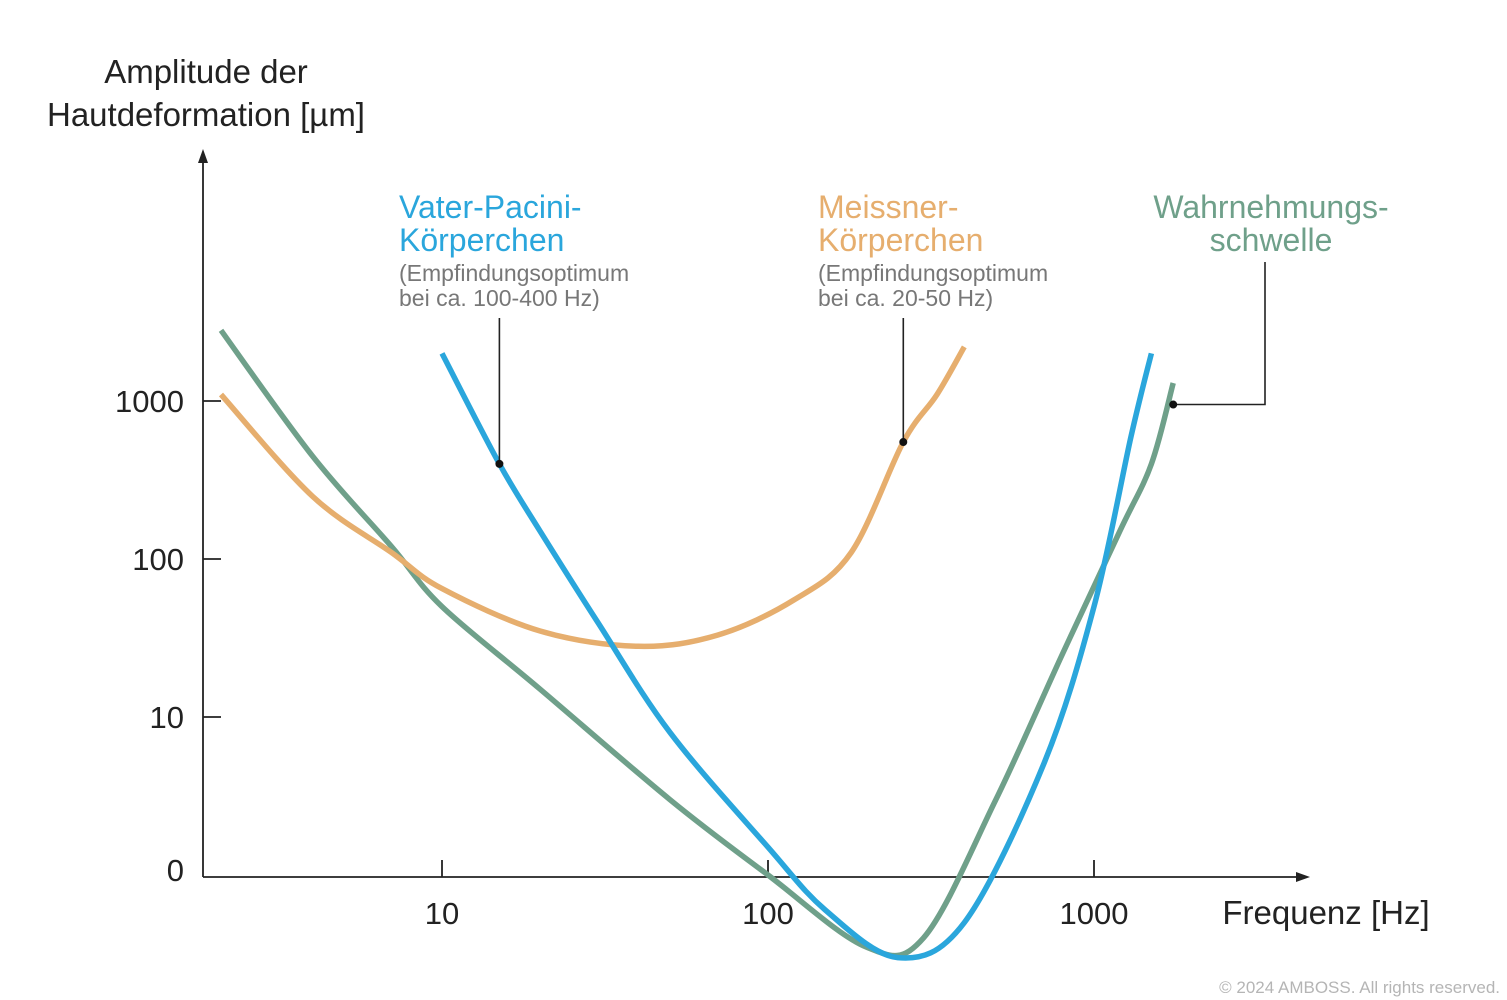 This screenshot has width=1507, height=1000. What do you see at coordinates (499, 463) in the screenshot?
I see `marker-dot-pacini` at bounding box center [499, 463].